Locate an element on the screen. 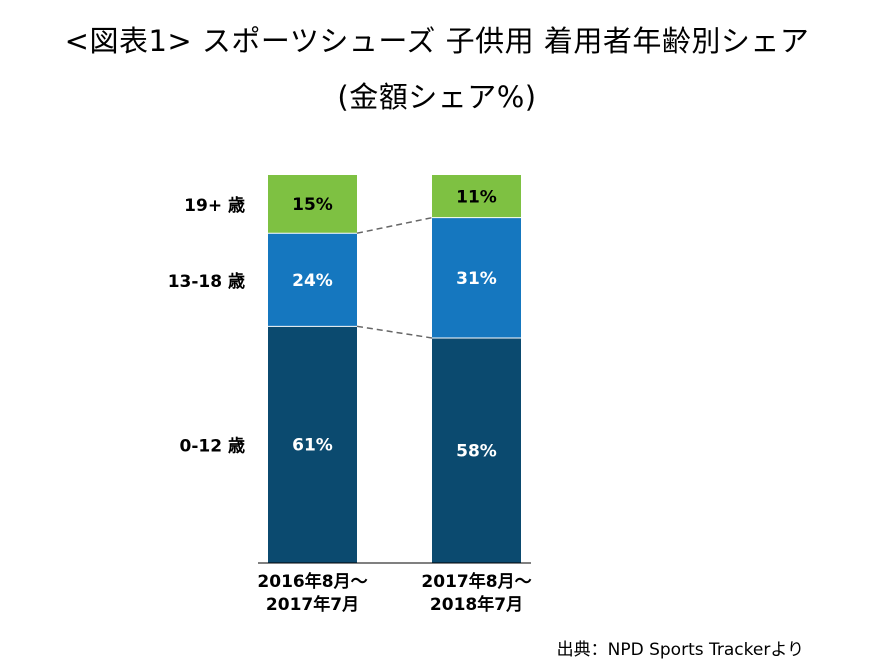 This screenshot has width=874, height=670. category-label-2-line2: 2018年7月 is located at coordinates (476, 604).